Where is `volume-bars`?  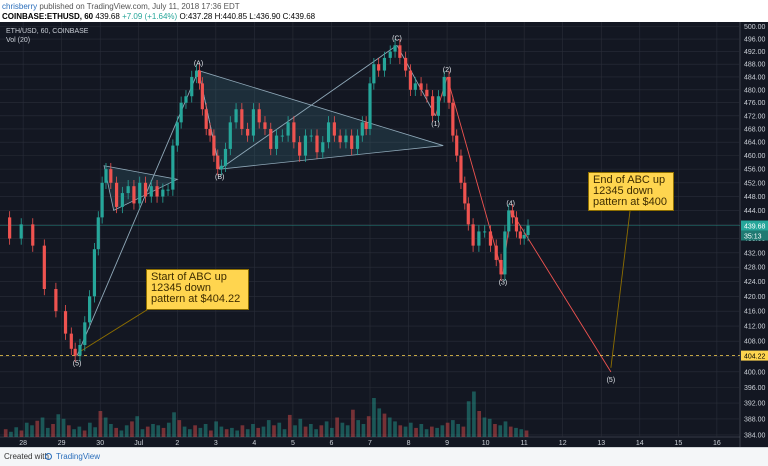 volume-bars is located at coordinates (266, 414).